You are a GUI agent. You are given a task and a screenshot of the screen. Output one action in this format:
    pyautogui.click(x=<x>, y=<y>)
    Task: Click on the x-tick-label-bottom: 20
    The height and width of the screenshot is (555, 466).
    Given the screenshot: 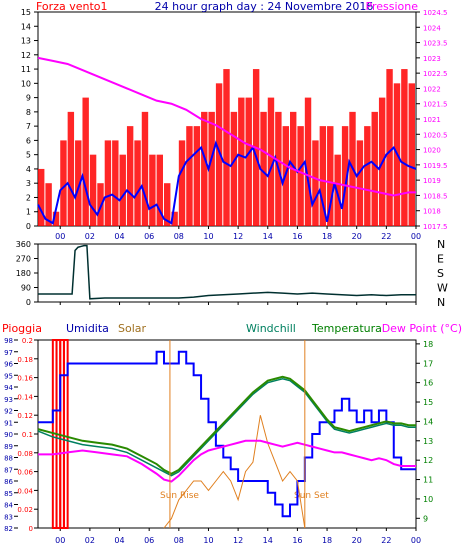 What is the action you would take?
    pyautogui.click(x=357, y=540)
    